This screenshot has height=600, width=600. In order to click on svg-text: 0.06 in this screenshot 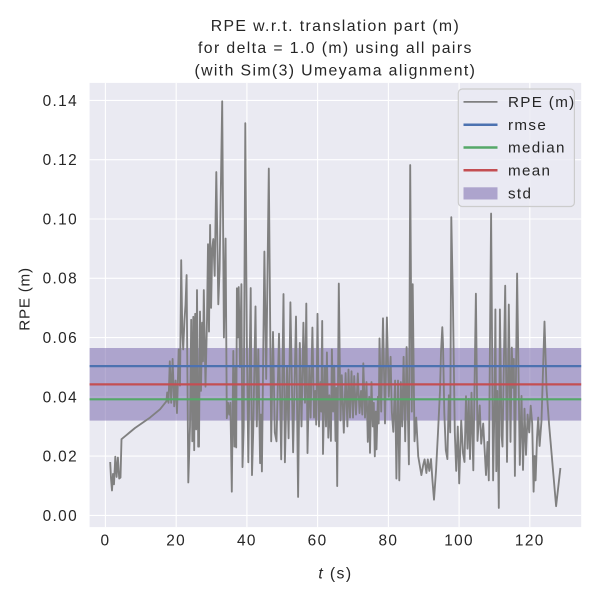, I will do `click(60, 338)`.